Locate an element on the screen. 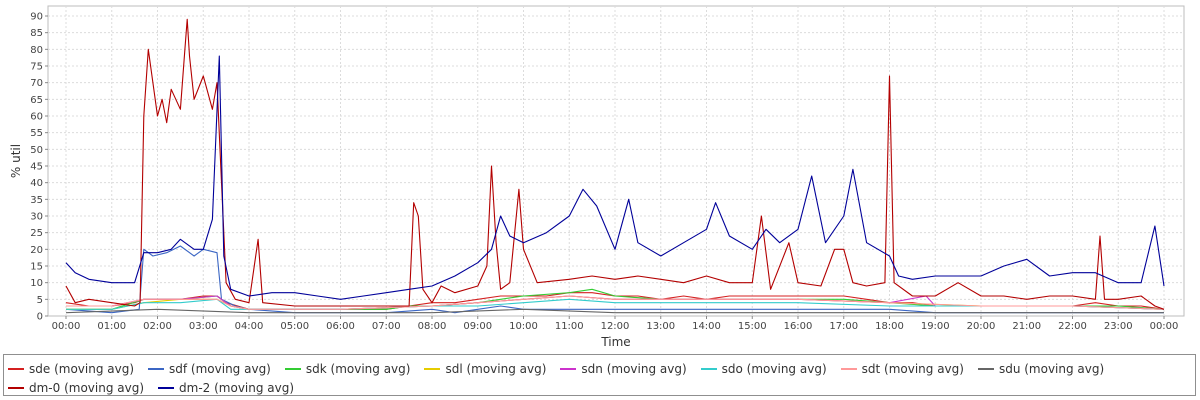  legend-item: sdn (moving avg) is located at coordinates (623, 369).